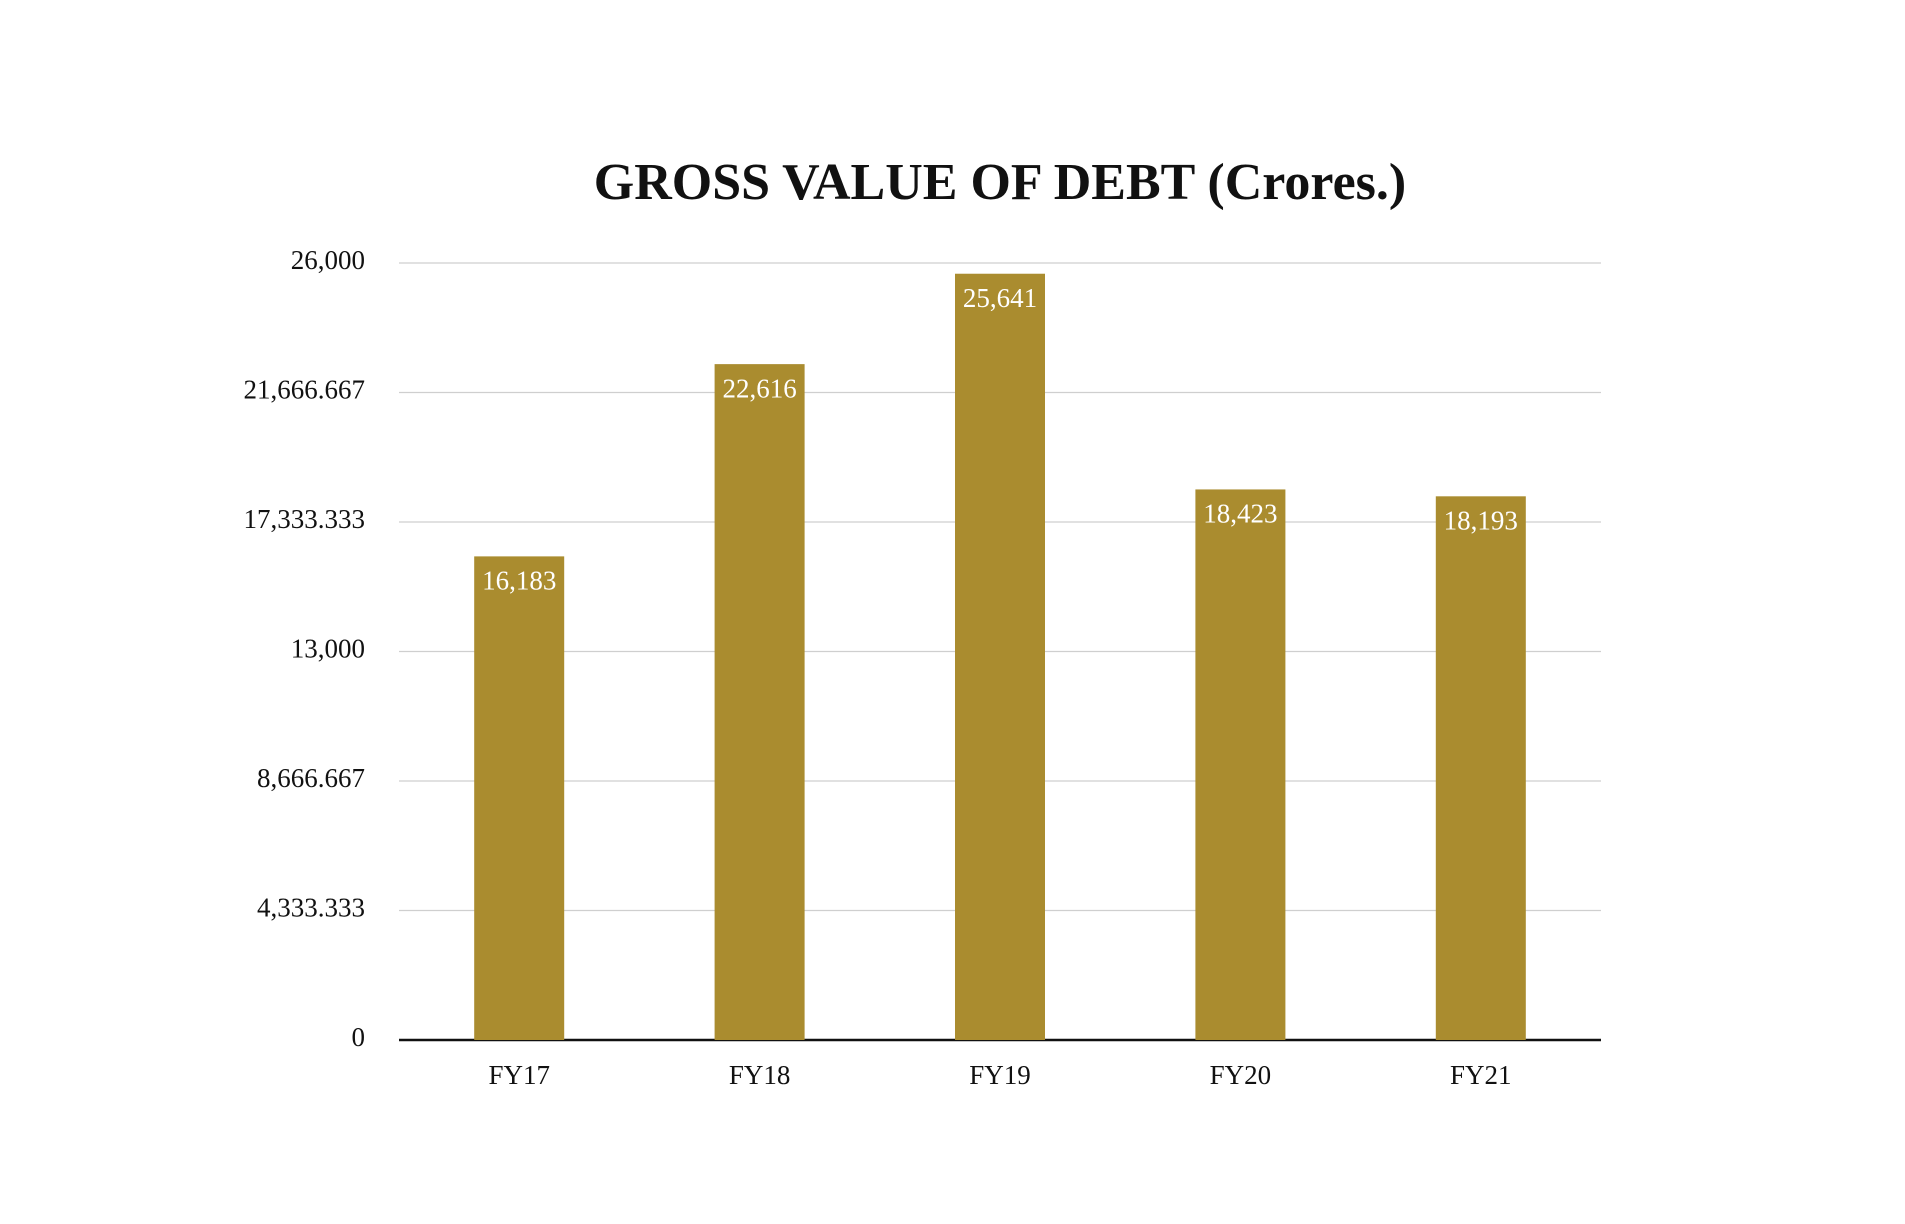 The height and width of the screenshot is (1224, 1905). Describe the element at coordinates (311, 908) in the screenshot. I see `y-tick-label: 4,333.333` at that location.